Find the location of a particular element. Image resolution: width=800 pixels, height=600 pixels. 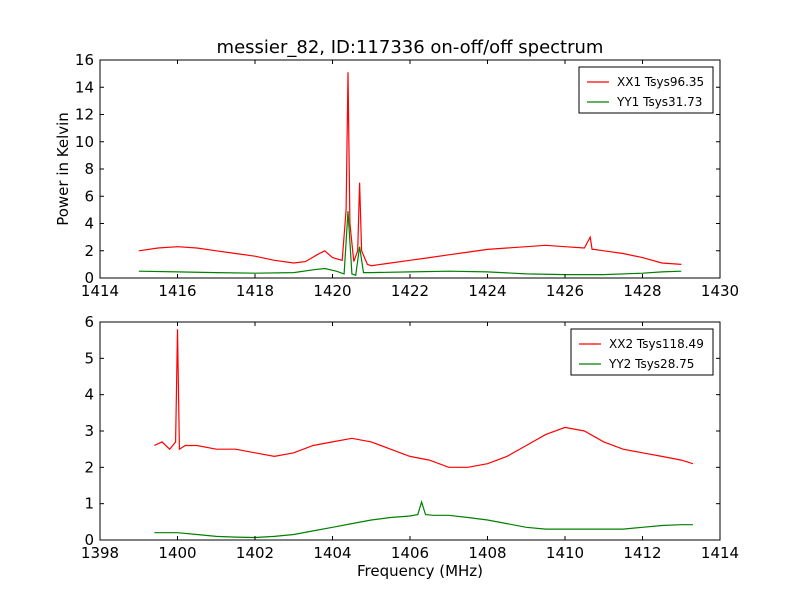

top-y-tick-label: 16 is located at coordinates (84, 60).